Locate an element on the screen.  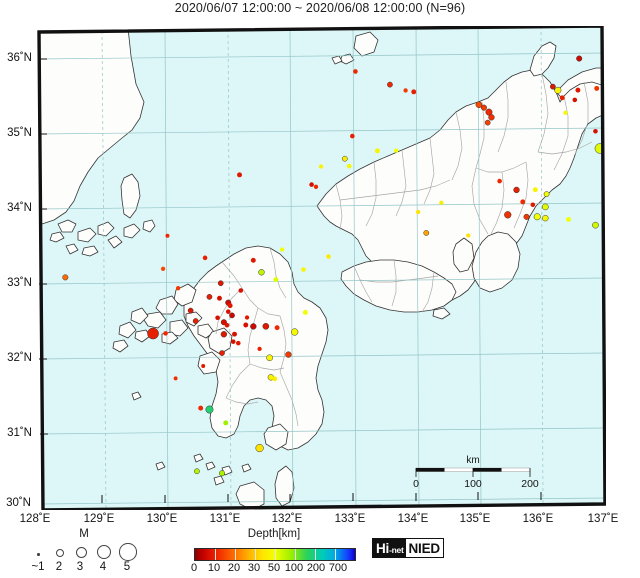
hinet-nied-logo: Hi -net NIED is located at coordinates (408, 548).